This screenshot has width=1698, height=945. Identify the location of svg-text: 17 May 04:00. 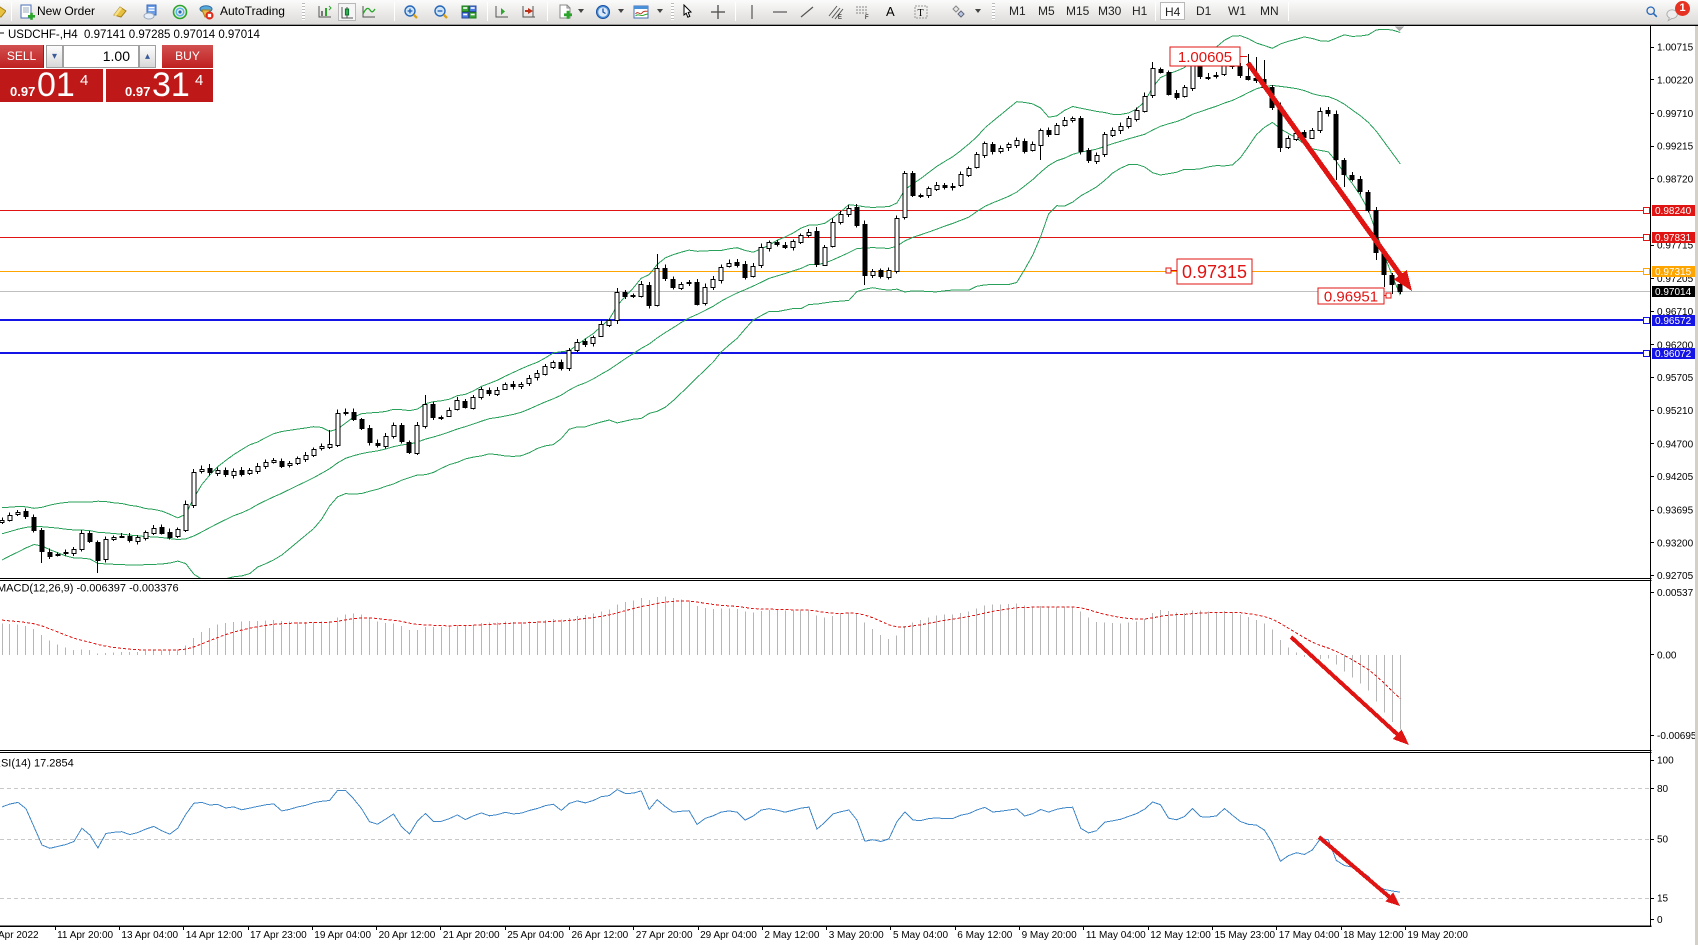
(1309, 935).